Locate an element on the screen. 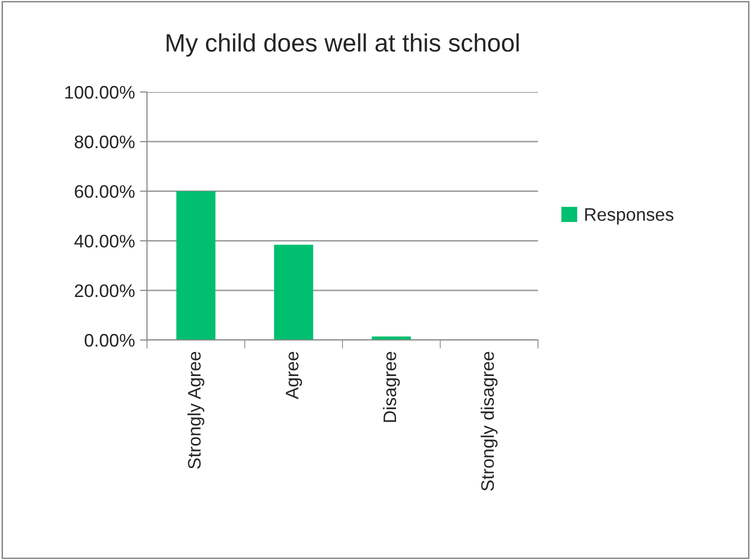 This screenshot has height=560, width=751. x-tick-label: Strongly disagree is located at coordinates (489, 421).